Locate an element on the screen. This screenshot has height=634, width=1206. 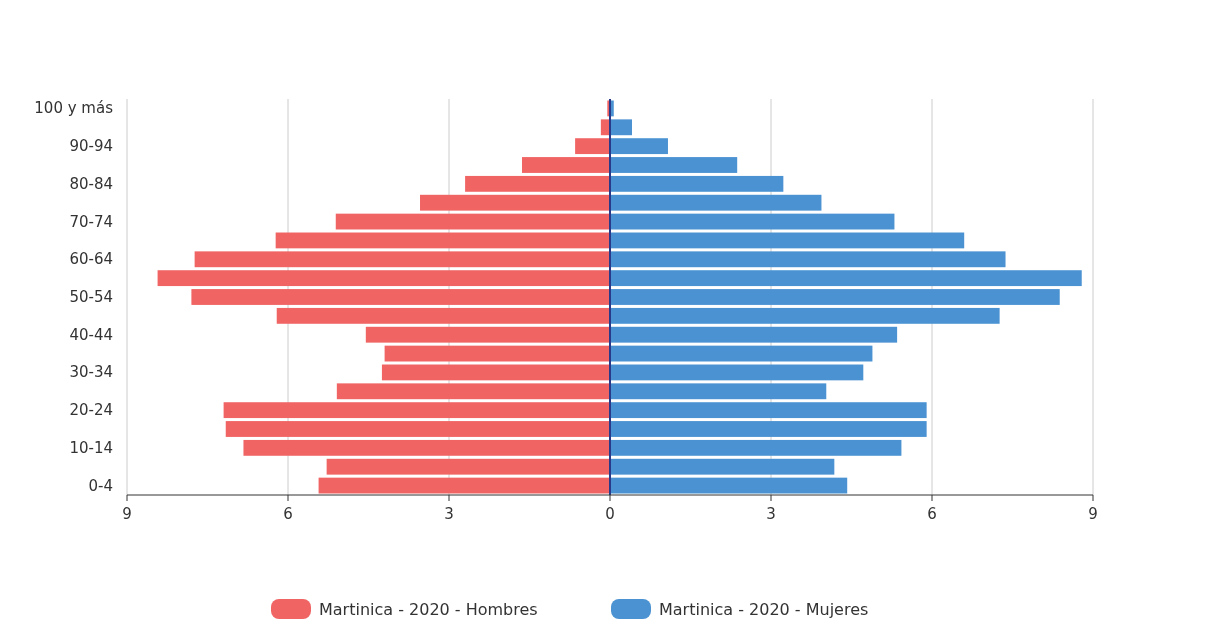
y-tick-label: 90-94 is located at coordinates (91, 146).